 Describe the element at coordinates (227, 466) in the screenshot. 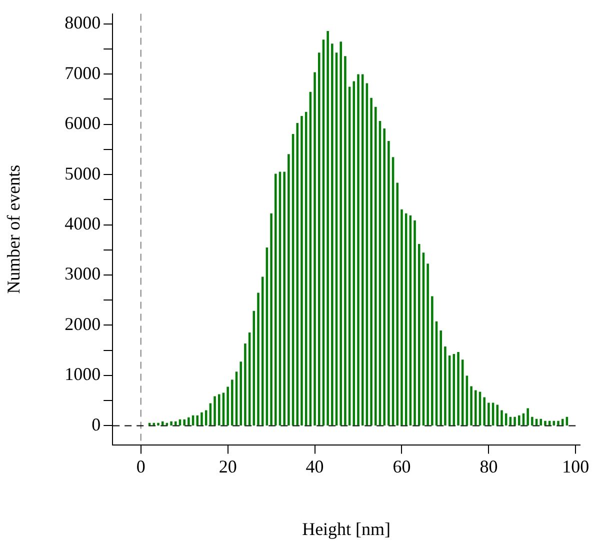

I see `x-tick-label: 20` at that location.